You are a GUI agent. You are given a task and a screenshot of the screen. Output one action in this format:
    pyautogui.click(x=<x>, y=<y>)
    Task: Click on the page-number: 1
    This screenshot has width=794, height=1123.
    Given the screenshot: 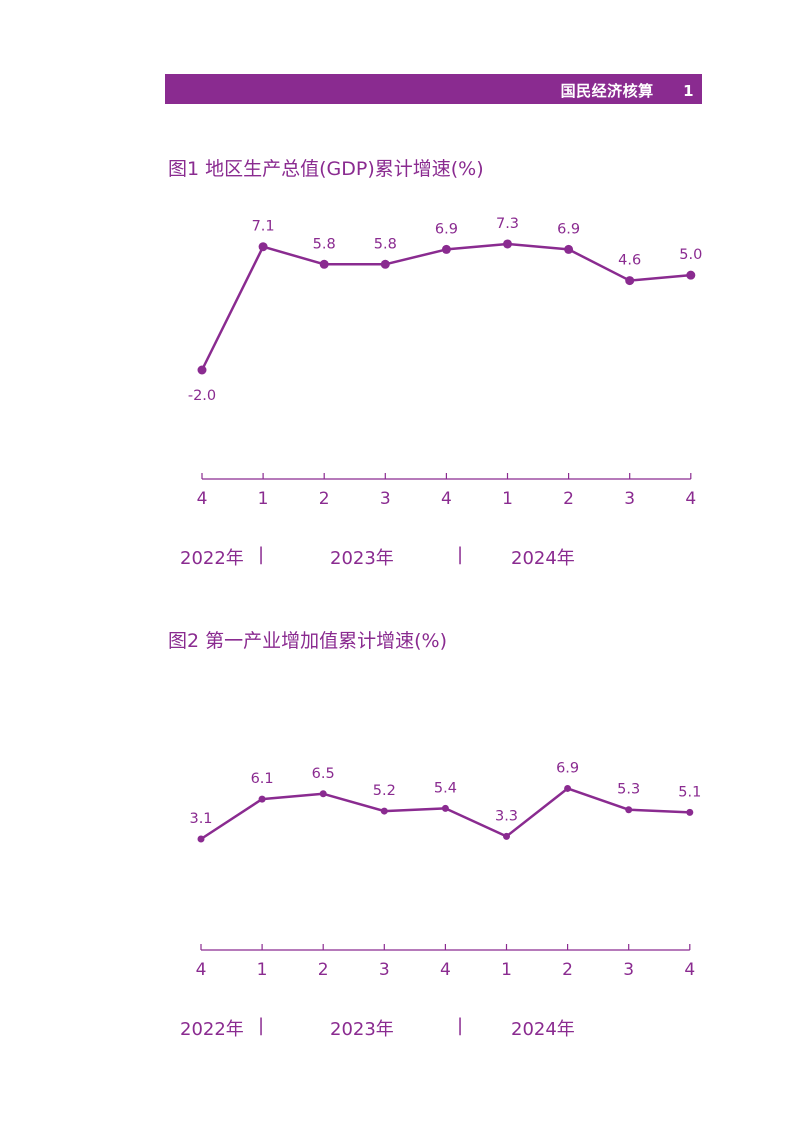 What is the action you would take?
    pyautogui.click(x=688, y=91)
    